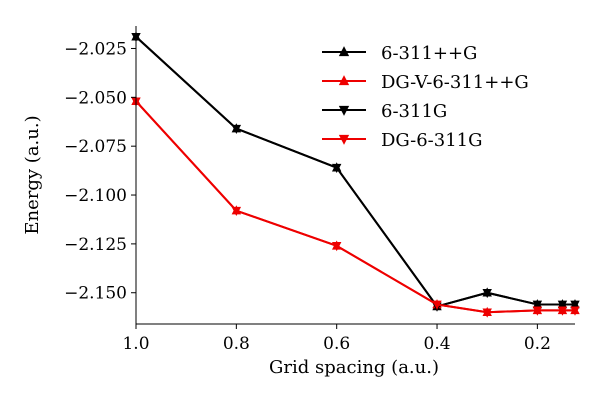 The width and height of the screenshot is (600, 404). Describe the element at coordinates (95, 49) in the screenshot. I see `y-tick-label: −2.025` at that location.